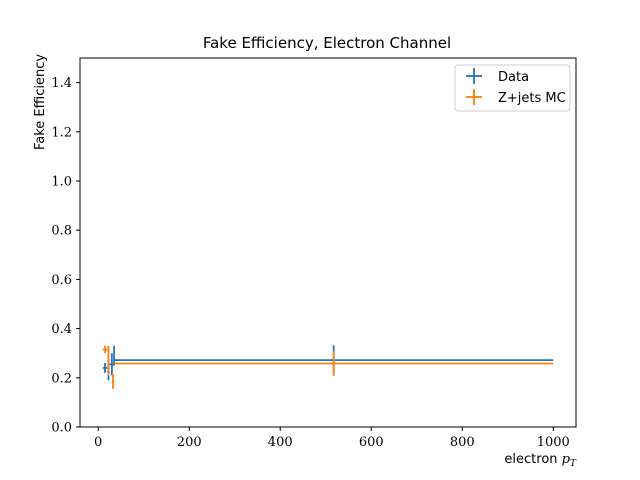 This screenshot has width=640, height=480. I want to click on data-marks, so click(328, 367).